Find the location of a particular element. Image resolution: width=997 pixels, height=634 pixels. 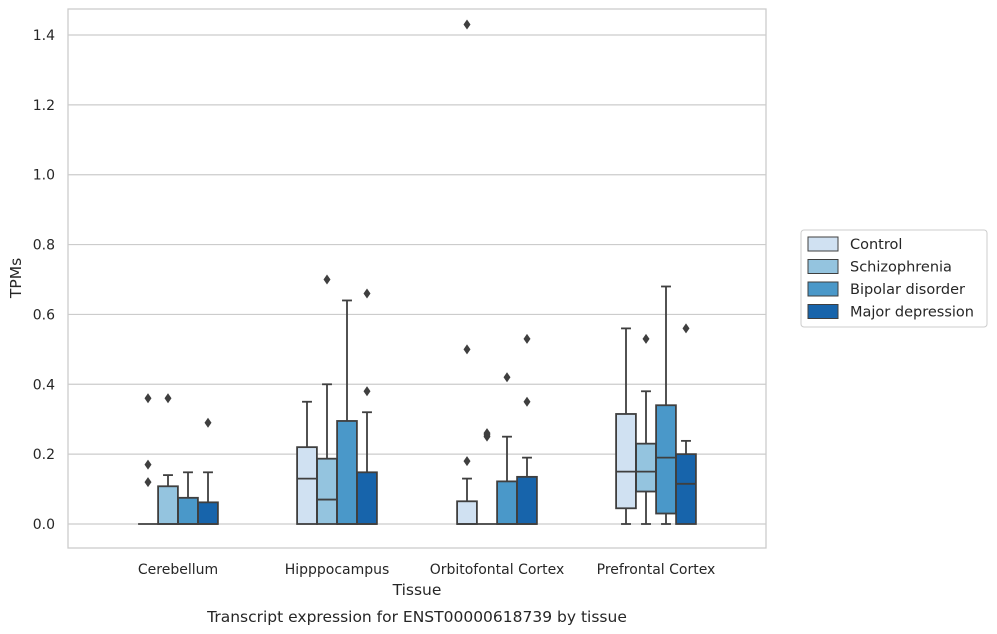

legend-label: Bipolar disorder is located at coordinates (907, 290).